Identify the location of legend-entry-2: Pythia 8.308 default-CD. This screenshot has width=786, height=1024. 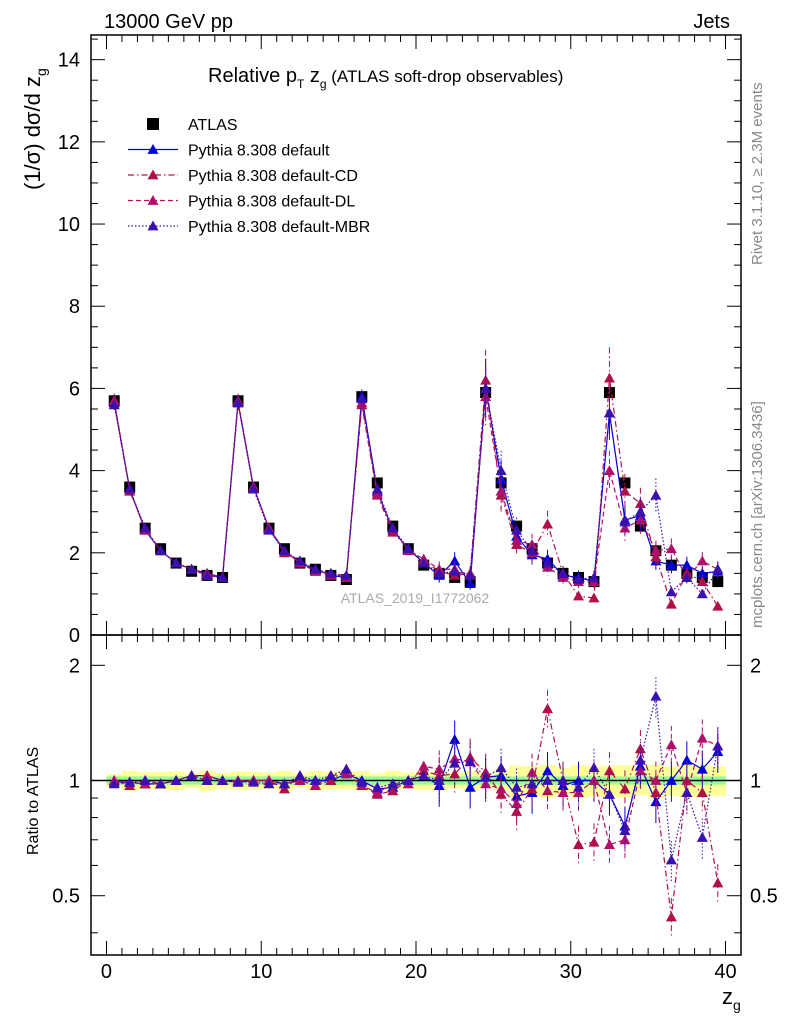
(243, 176).